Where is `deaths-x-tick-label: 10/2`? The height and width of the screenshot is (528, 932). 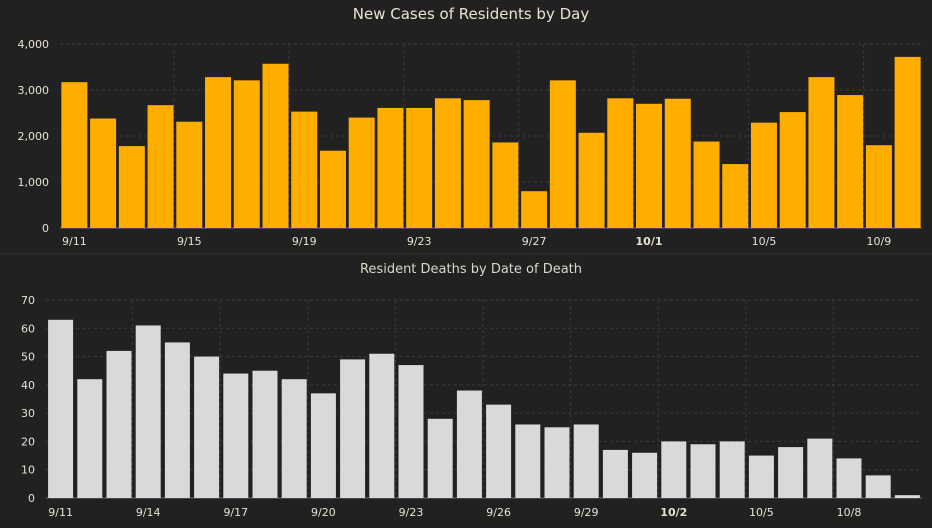
deaths-x-tick-label: 10/2 is located at coordinates (673, 512).